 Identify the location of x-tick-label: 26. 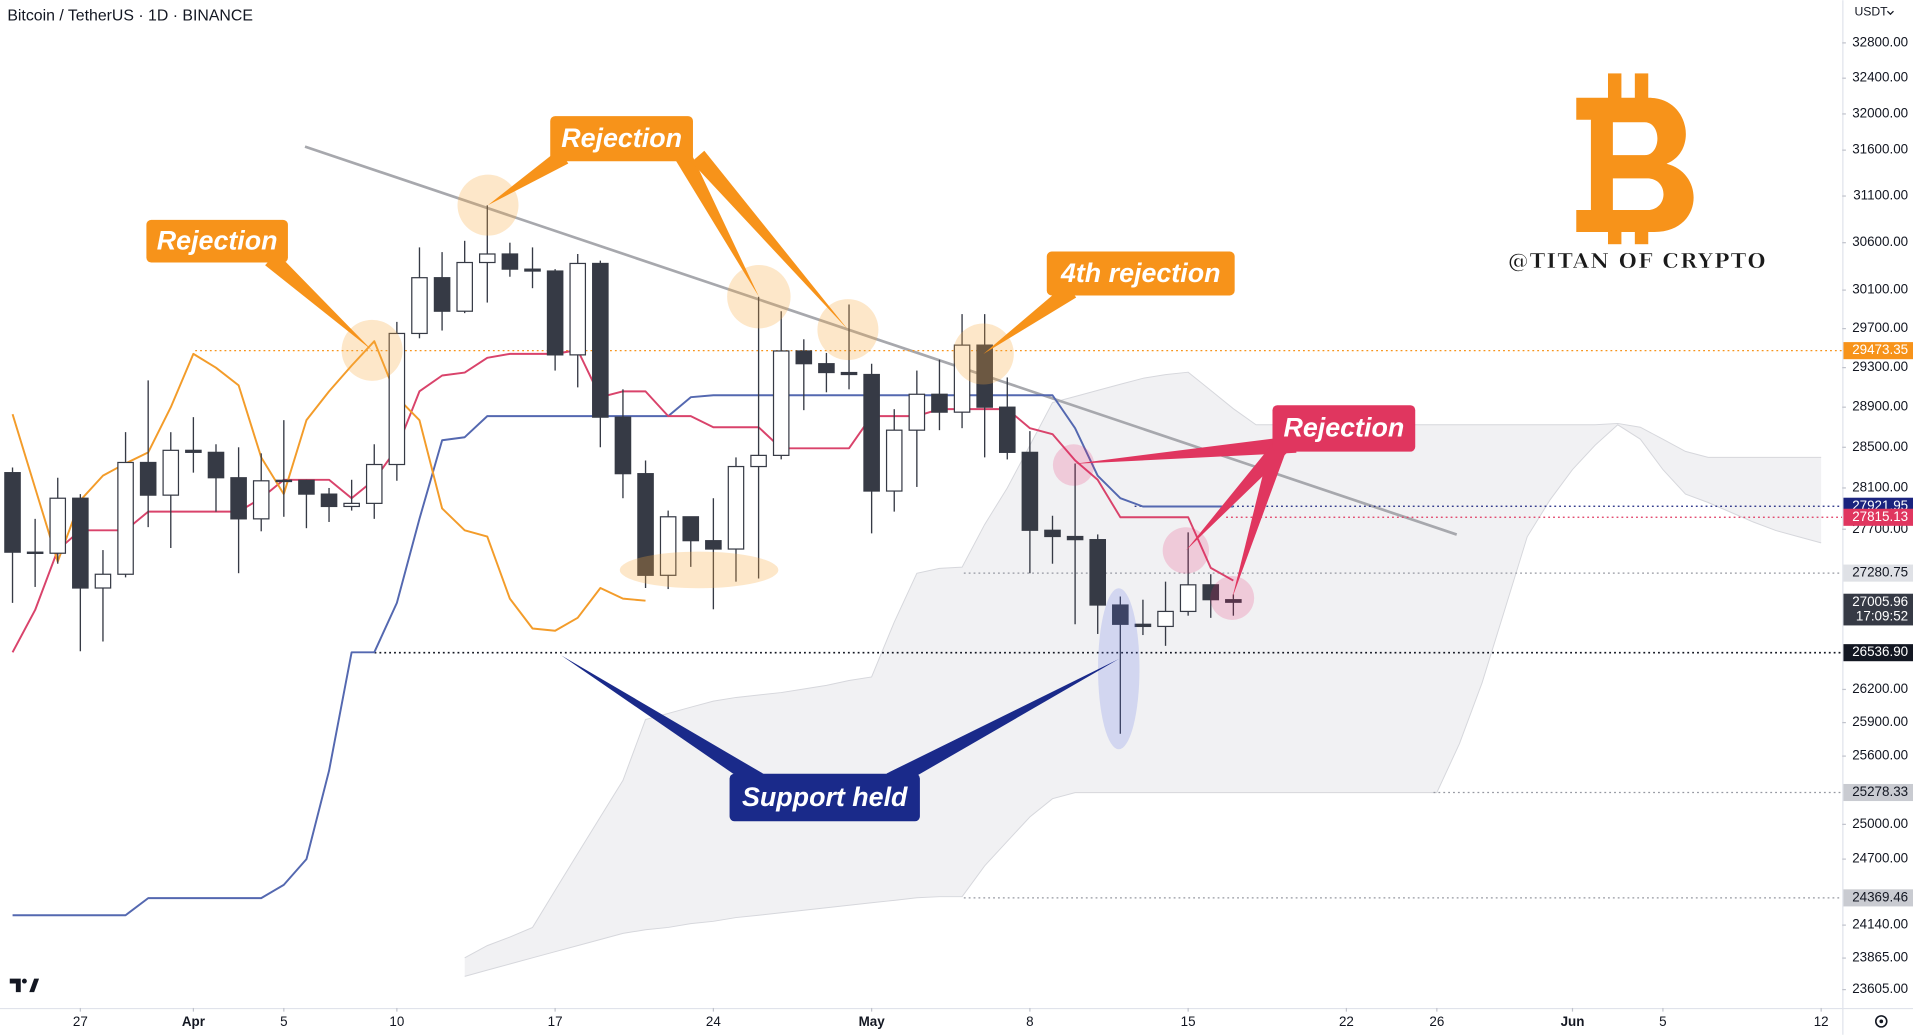
(1436, 1021).